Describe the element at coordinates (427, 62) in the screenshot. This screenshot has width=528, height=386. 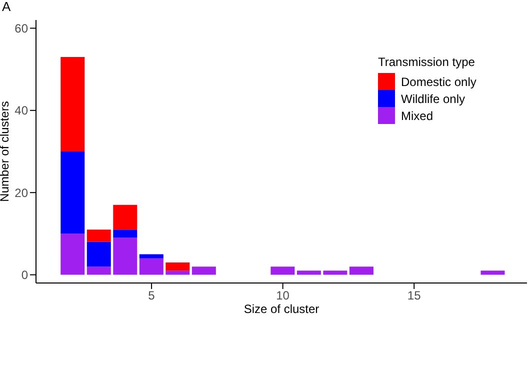
I see `legend-title: Transmission type` at that location.